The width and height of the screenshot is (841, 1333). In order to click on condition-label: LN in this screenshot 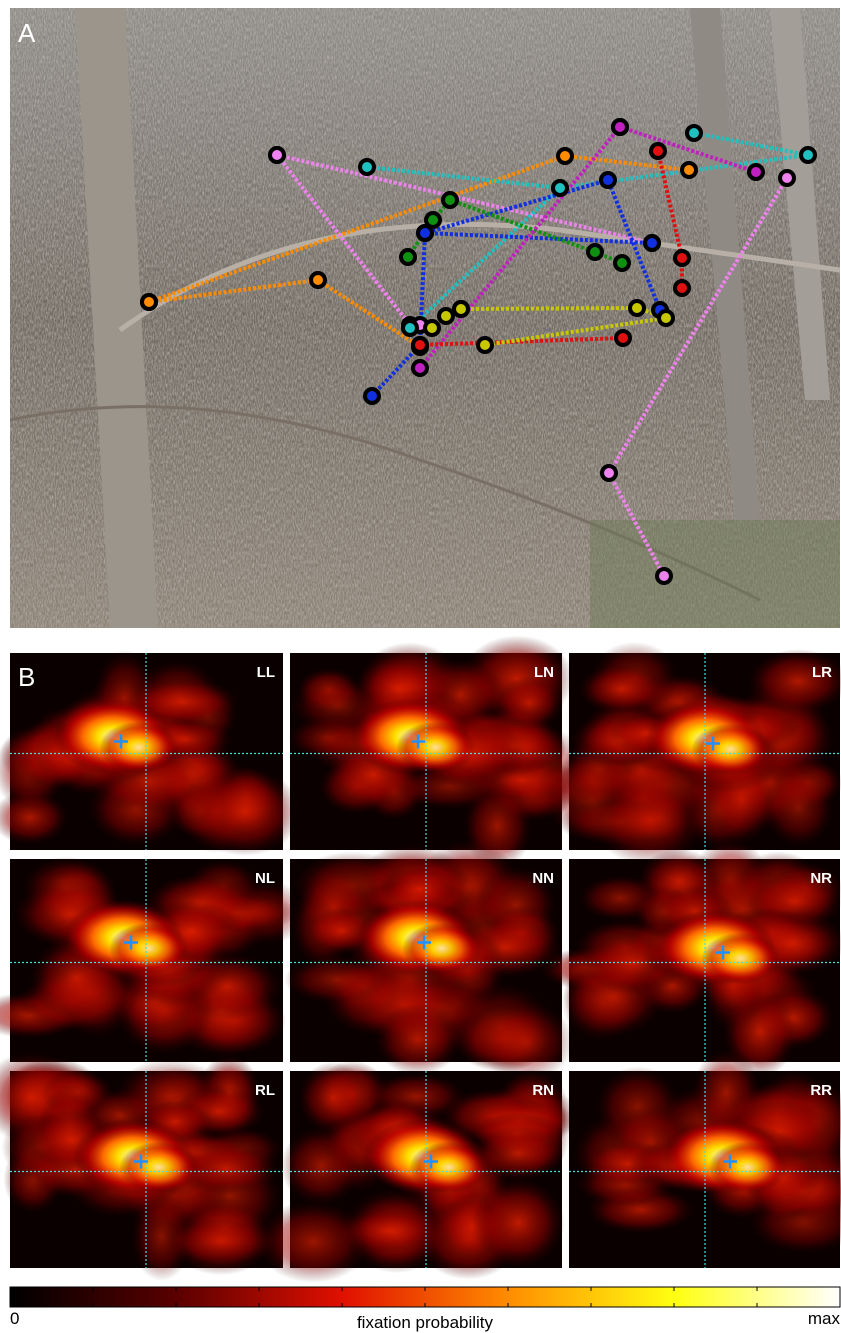, I will do `click(544, 672)`.